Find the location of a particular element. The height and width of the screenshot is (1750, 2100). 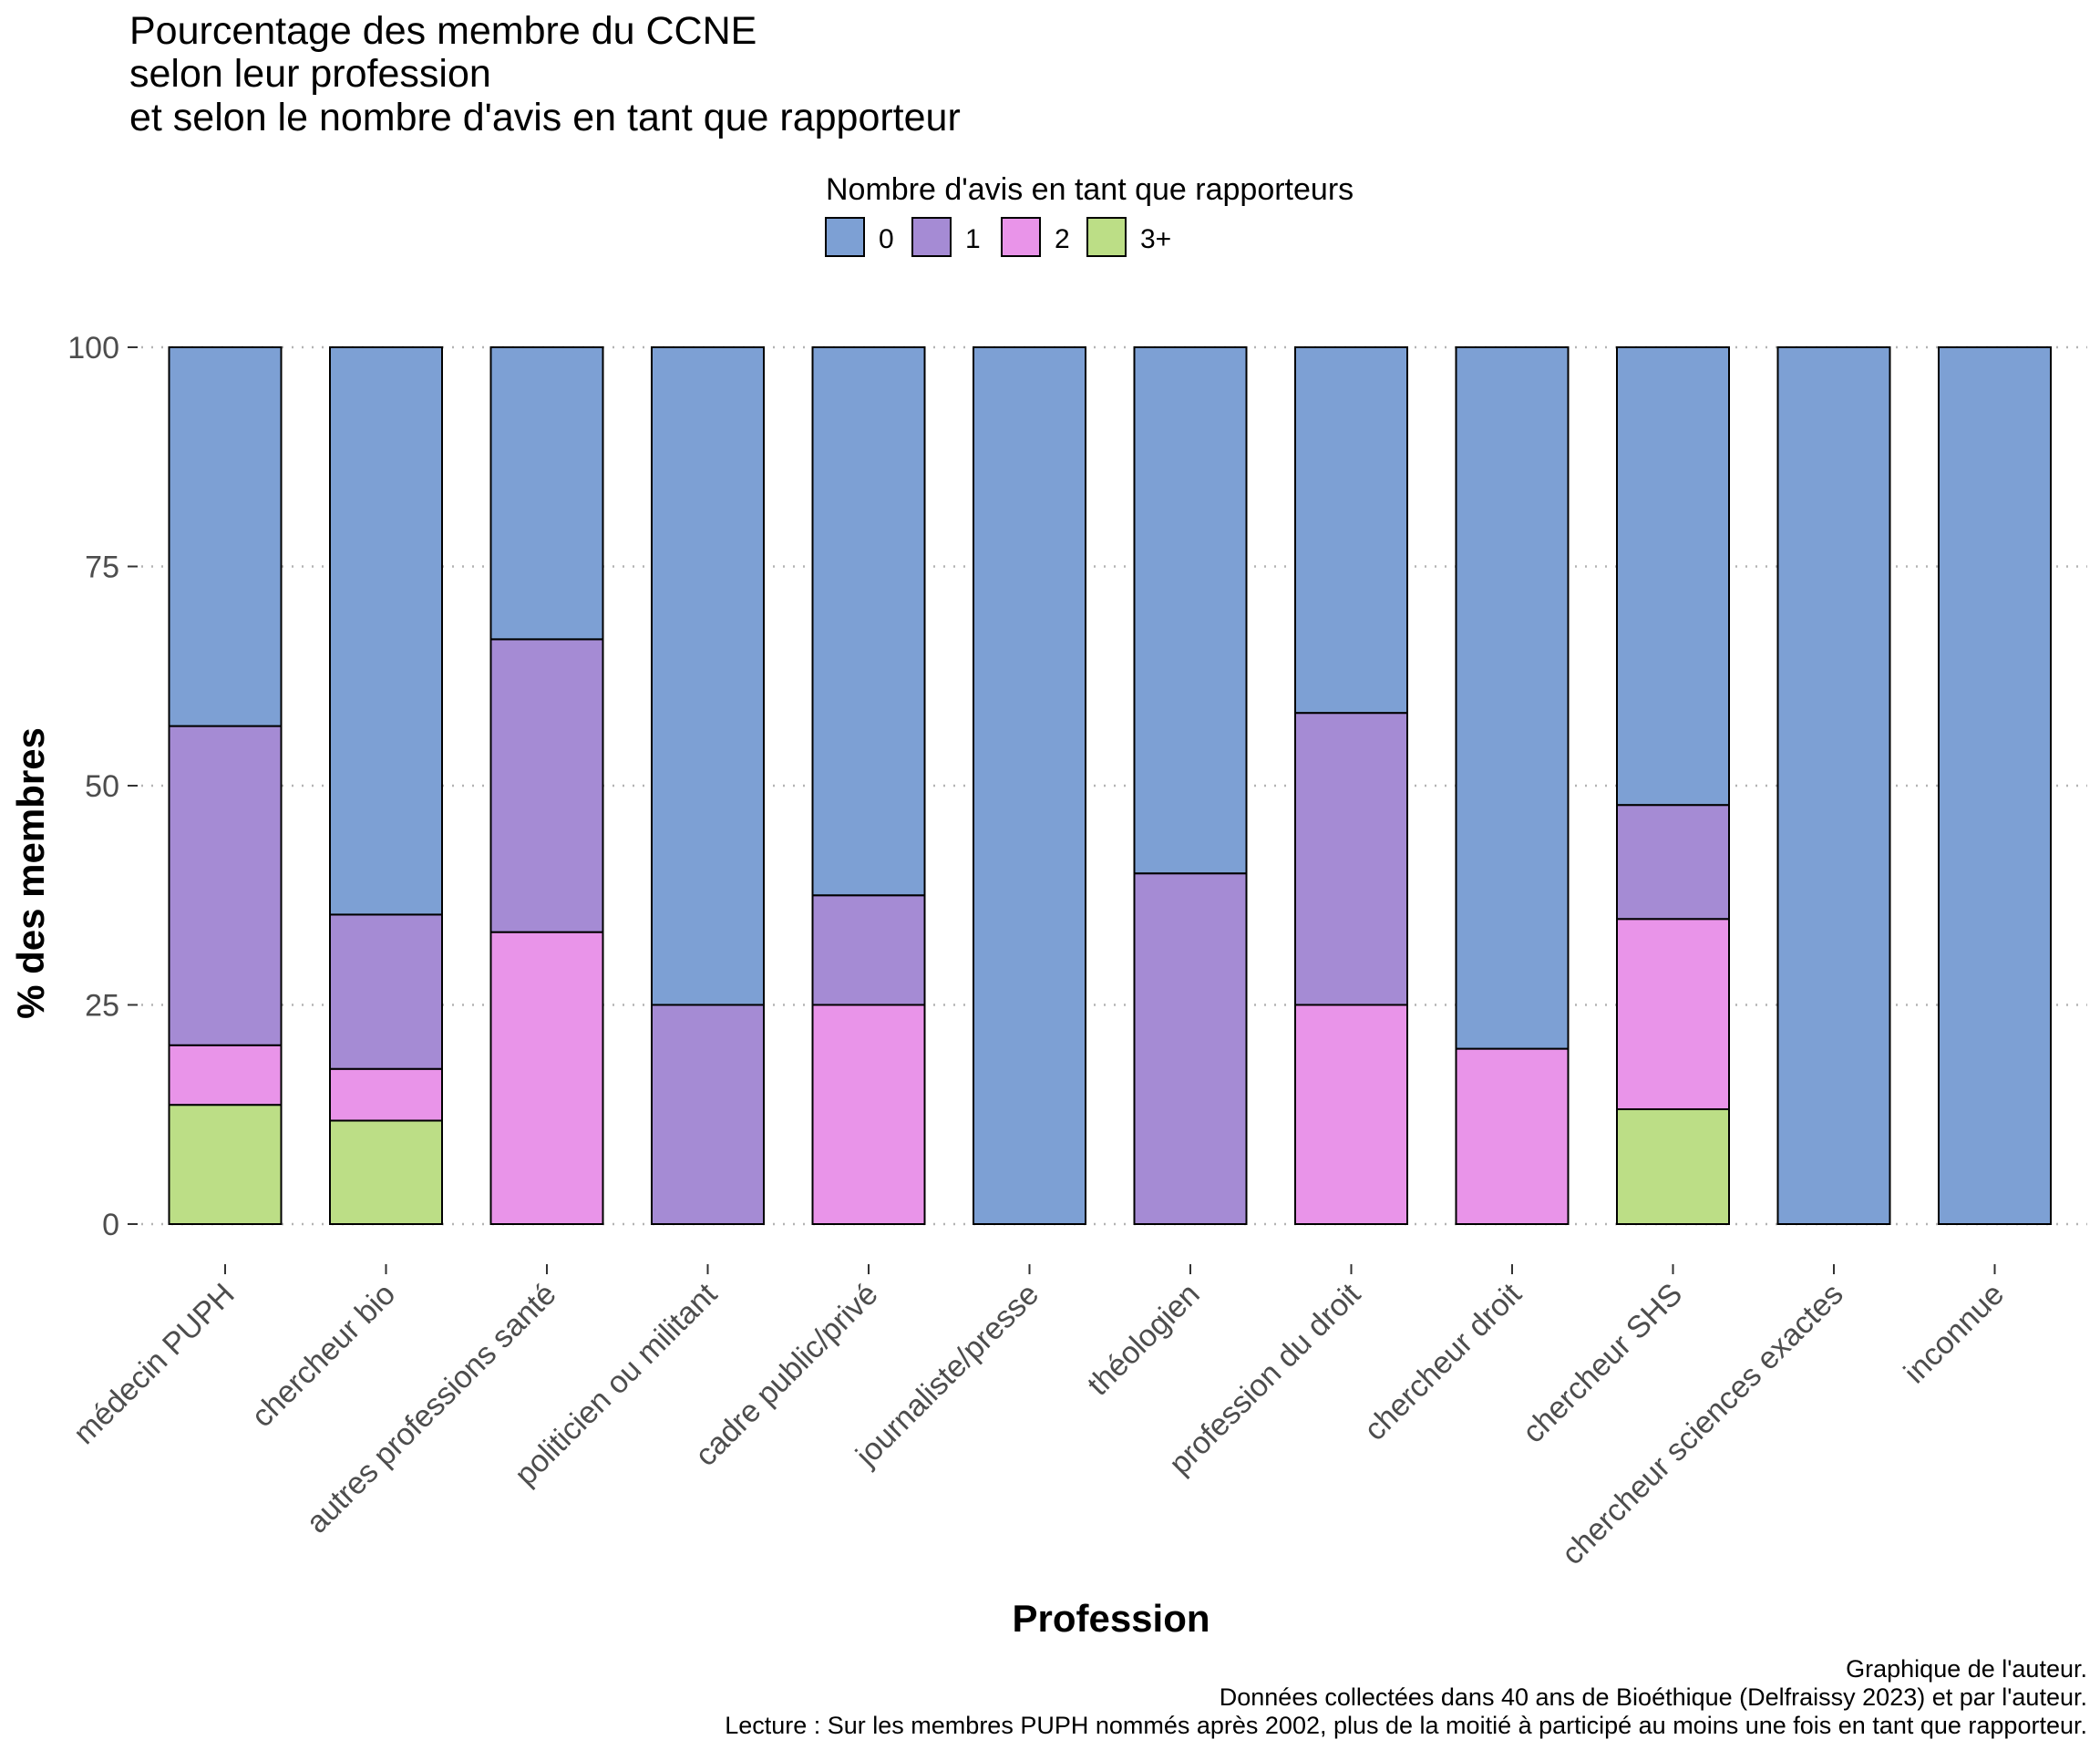

caption-line-1: Graphique de l'auteur. is located at coordinates (1966, 1669).